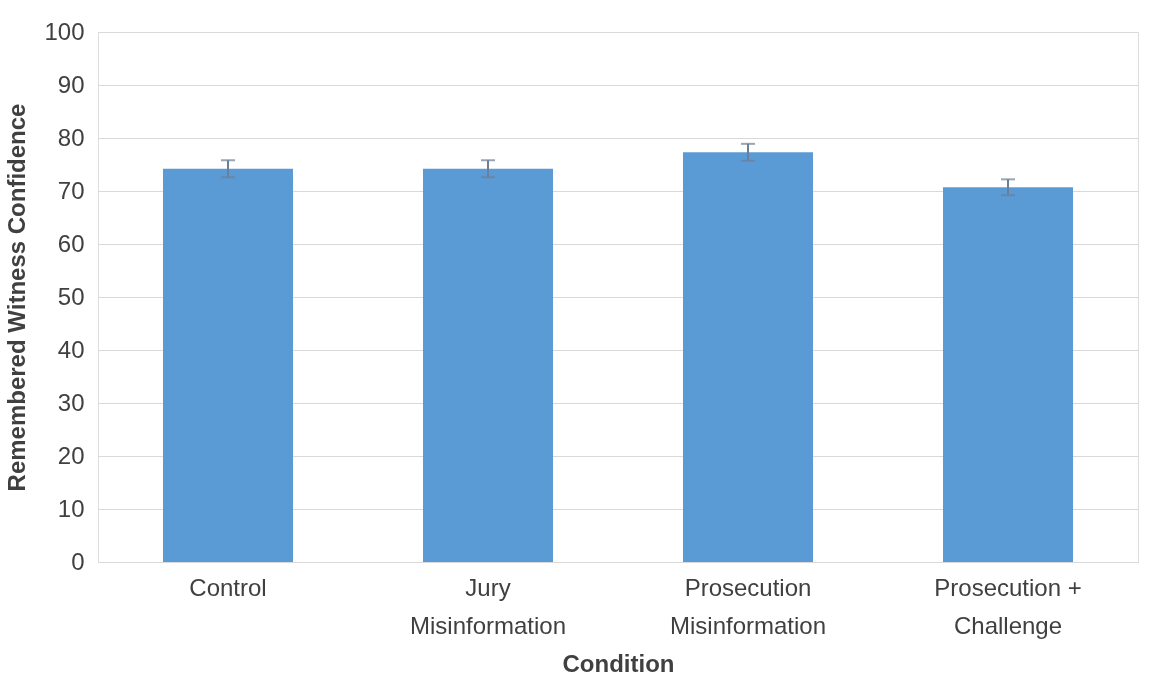 The width and height of the screenshot is (1166, 698). What do you see at coordinates (71, 402) in the screenshot?
I see `y-tick-label: 30` at bounding box center [71, 402].